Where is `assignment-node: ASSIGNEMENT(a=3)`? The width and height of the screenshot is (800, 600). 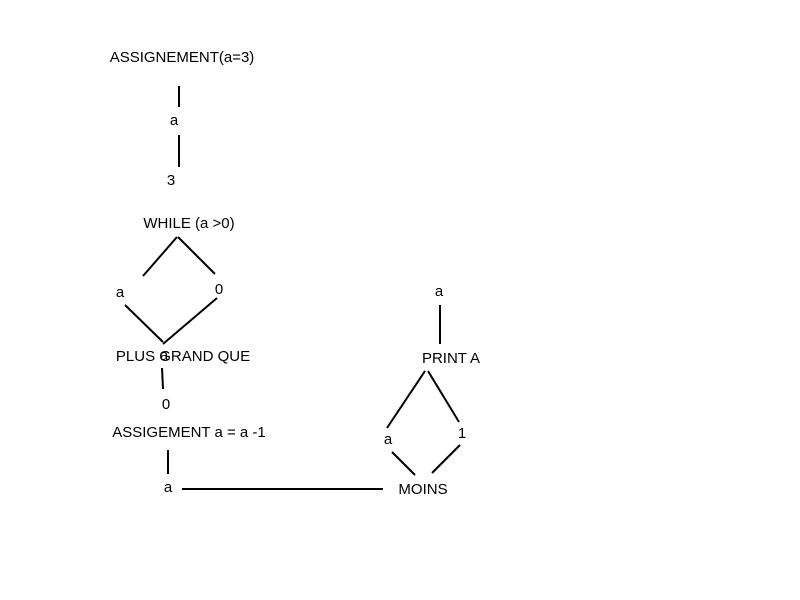 assignment-node: ASSIGNEMENT(a=3) is located at coordinates (182, 57).